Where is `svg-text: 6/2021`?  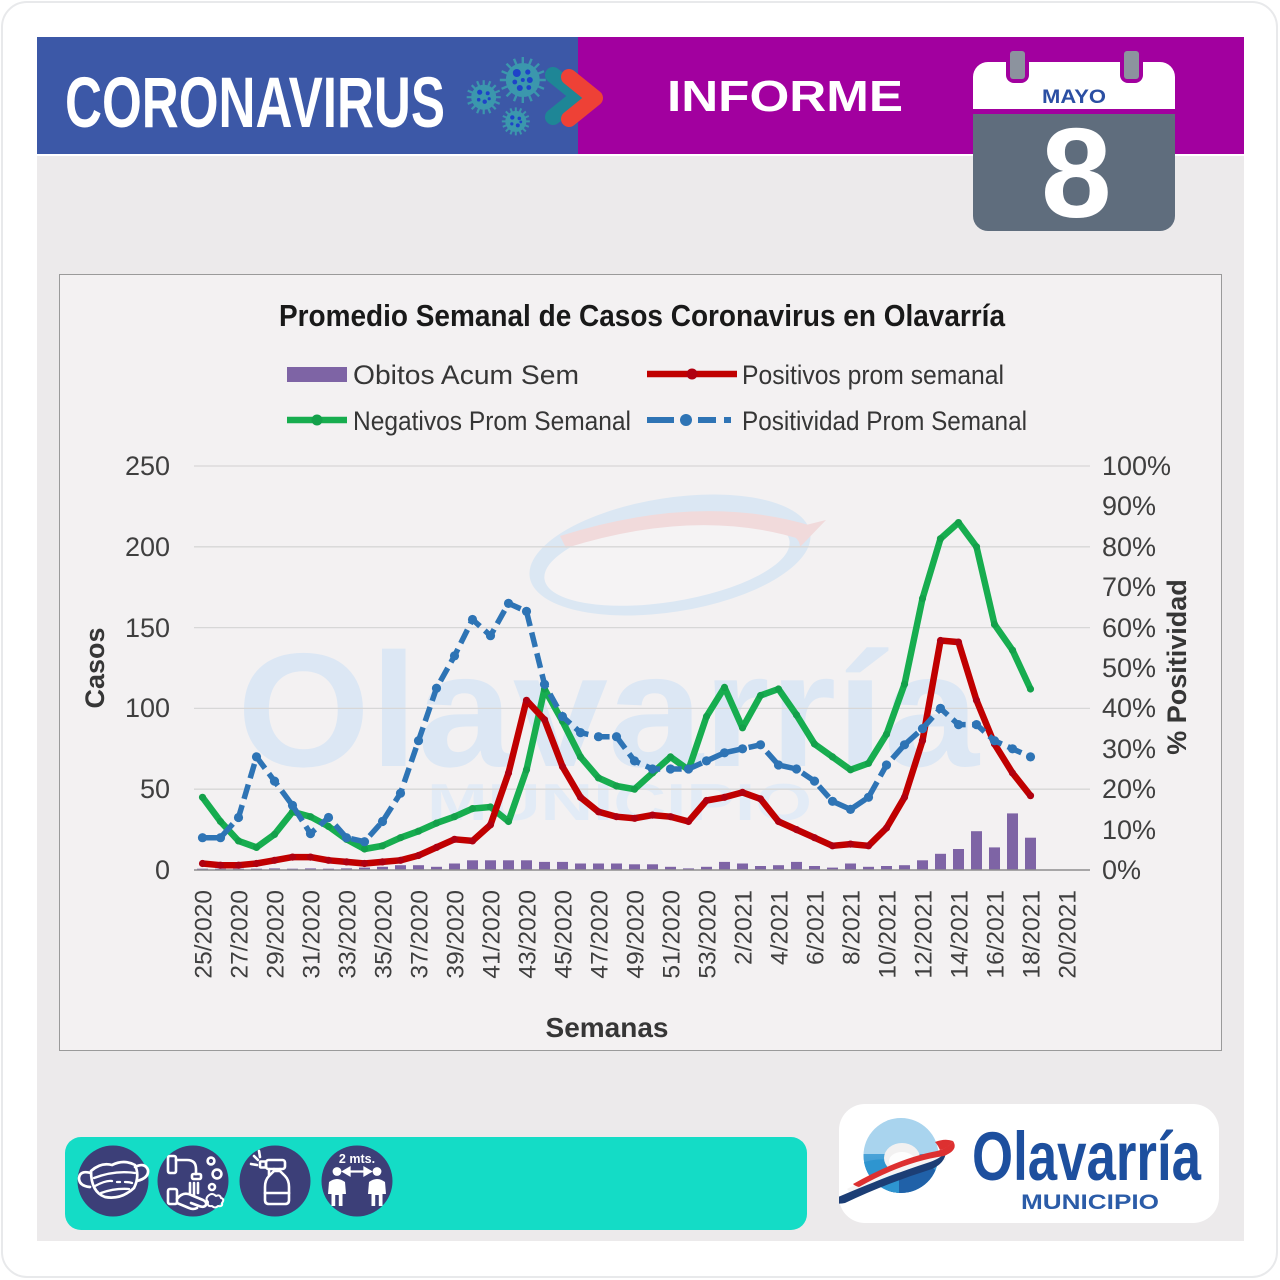
svg-text: 6/2021 is located at coordinates (816, 927).